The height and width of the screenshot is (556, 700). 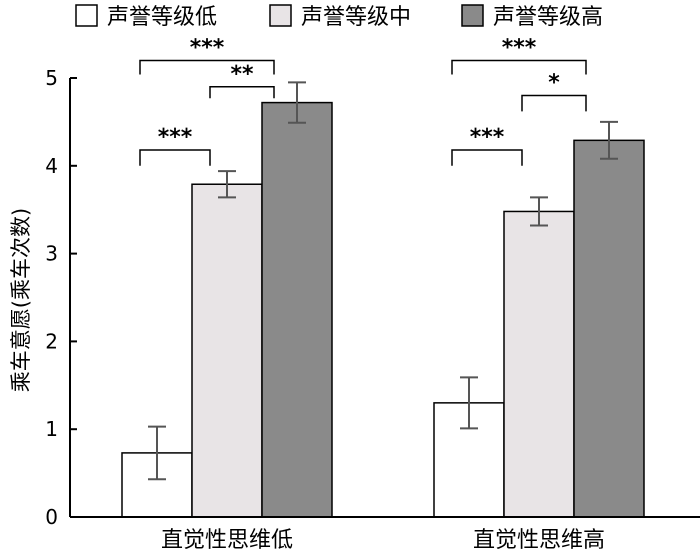 What do you see at coordinates (383, 540) in the screenshot?
I see `x-axis-categories: 直觉性思维低 直觉性思维高` at bounding box center [383, 540].